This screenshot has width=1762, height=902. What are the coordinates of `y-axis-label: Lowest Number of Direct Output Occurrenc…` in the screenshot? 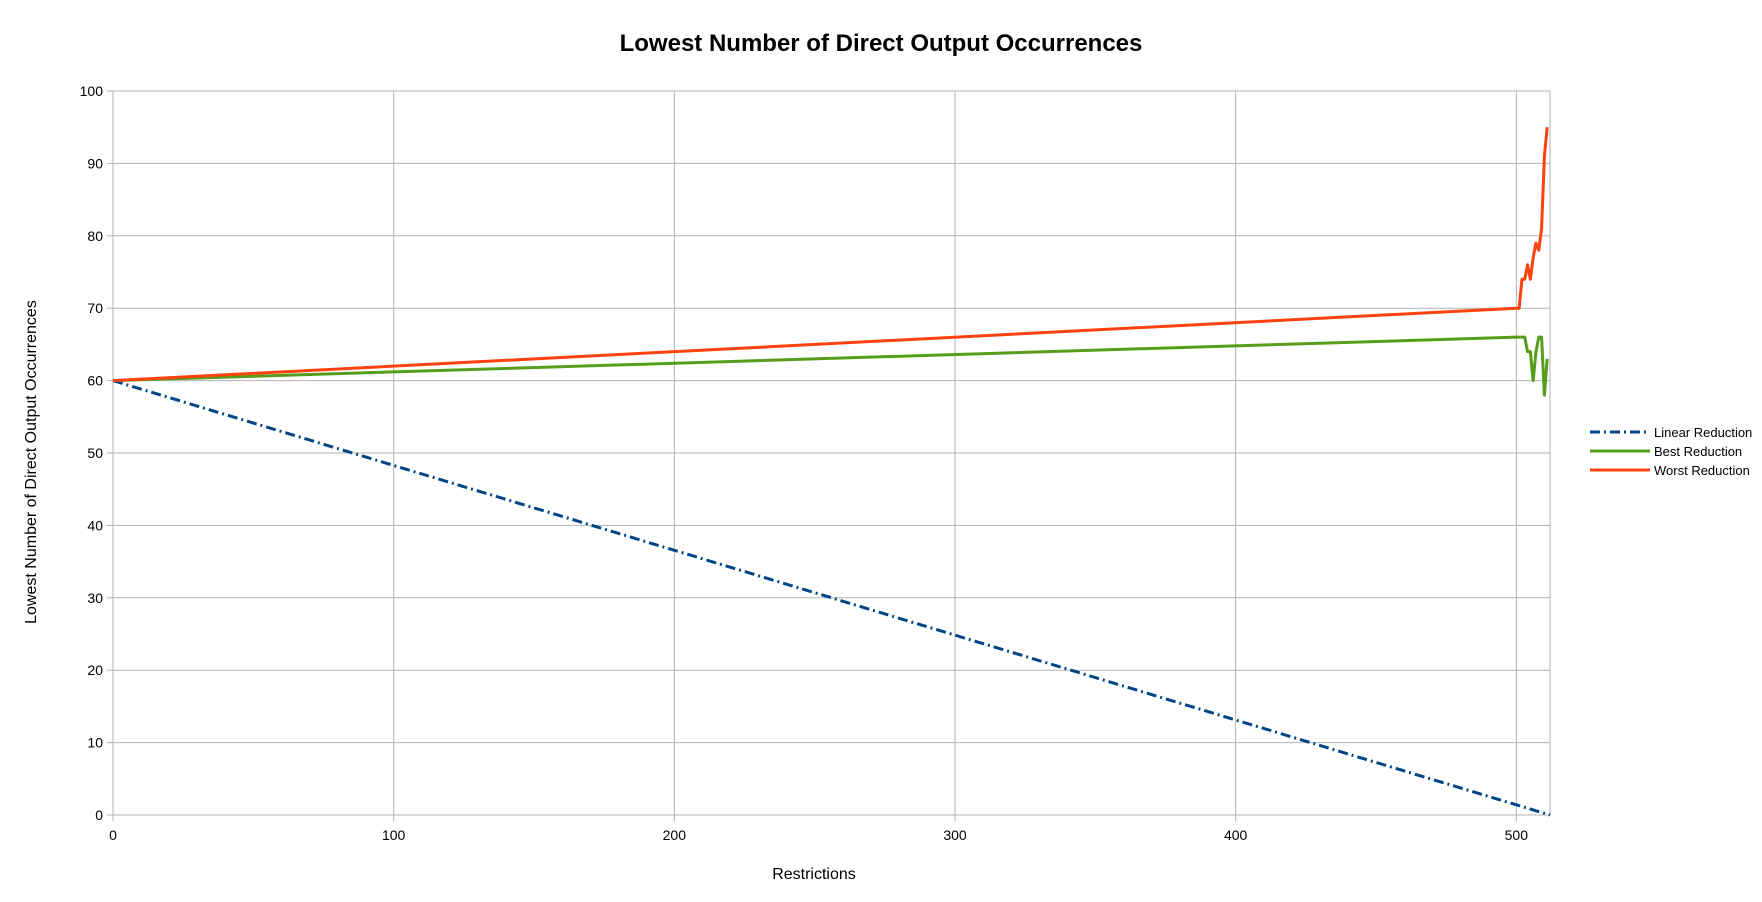 It's located at (31, 462).